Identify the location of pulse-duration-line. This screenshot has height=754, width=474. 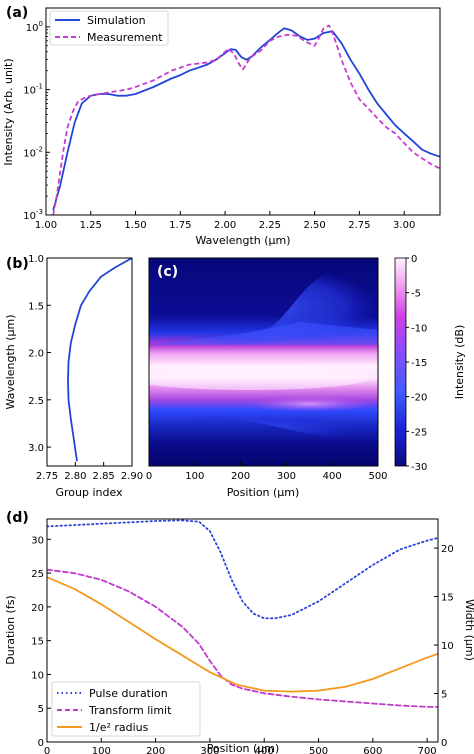
(242, 569).